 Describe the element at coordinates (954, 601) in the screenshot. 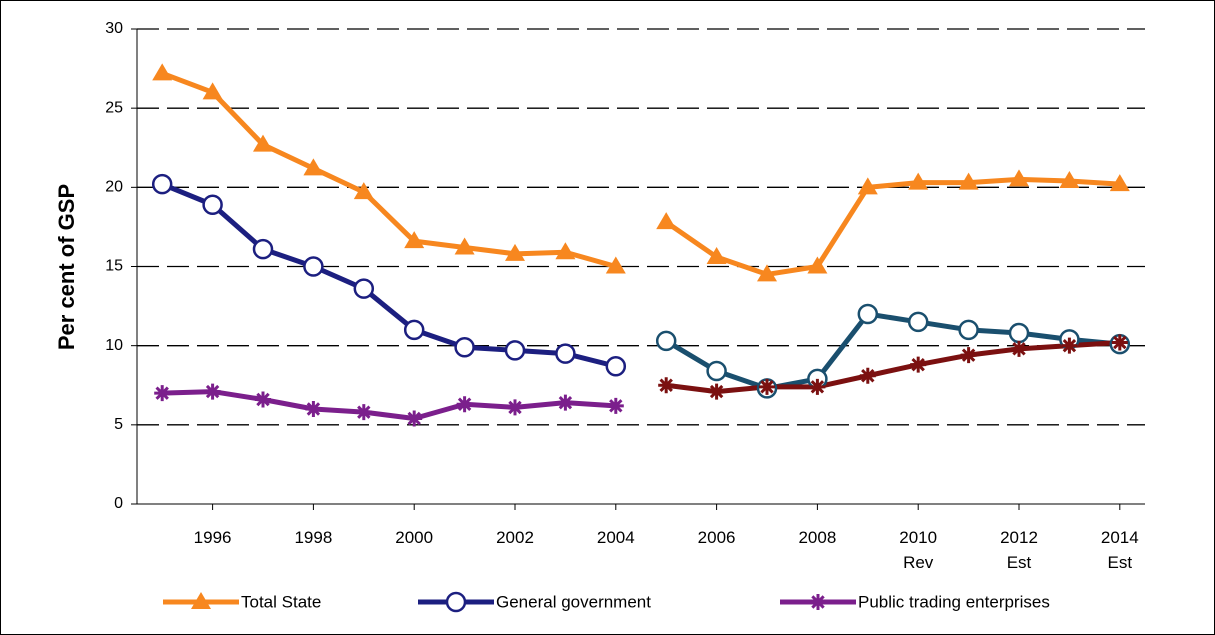

I see `legend-label: Public trading enterprises` at that location.